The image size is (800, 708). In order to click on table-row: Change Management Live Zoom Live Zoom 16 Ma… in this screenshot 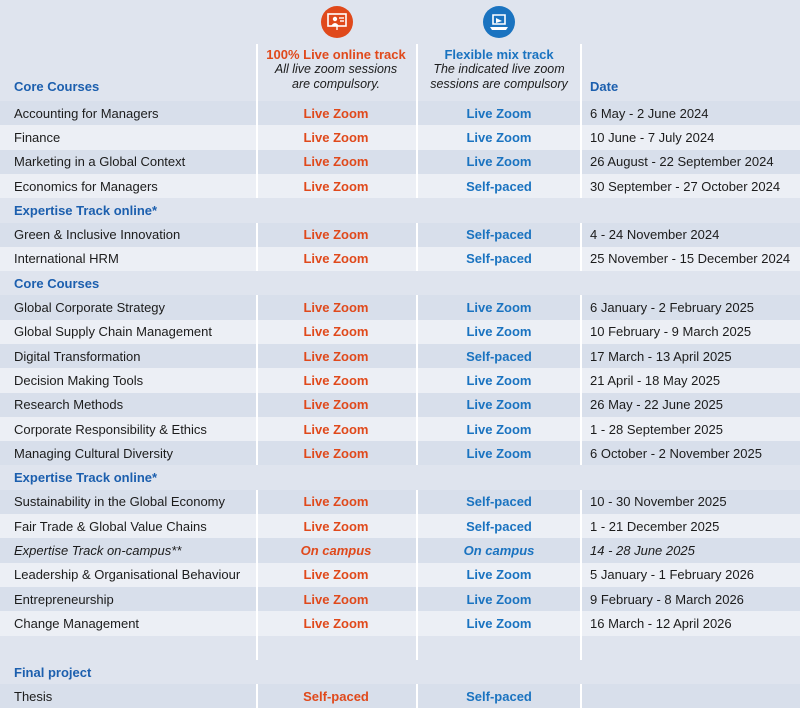, I will do `click(400, 623)`.